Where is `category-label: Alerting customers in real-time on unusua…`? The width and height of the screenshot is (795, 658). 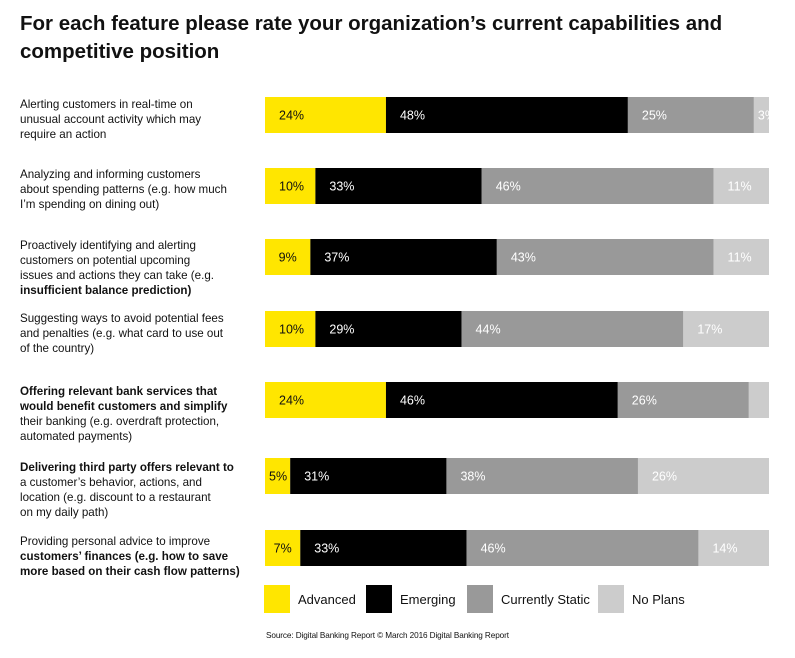
category-label: Alerting customers in real-time on unusua… is located at coordinates (136, 119).